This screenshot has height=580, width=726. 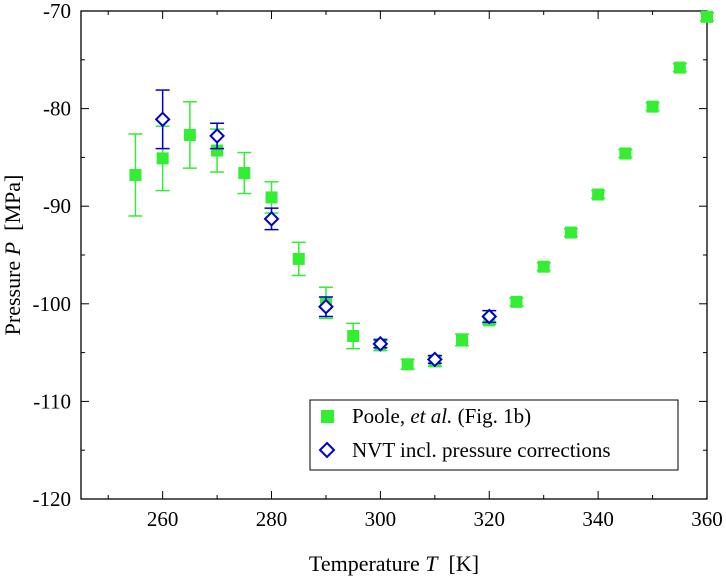 I want to click on legend-label-poole: Poole, et al. (Fig. 1b), so click(x=441, y=416).